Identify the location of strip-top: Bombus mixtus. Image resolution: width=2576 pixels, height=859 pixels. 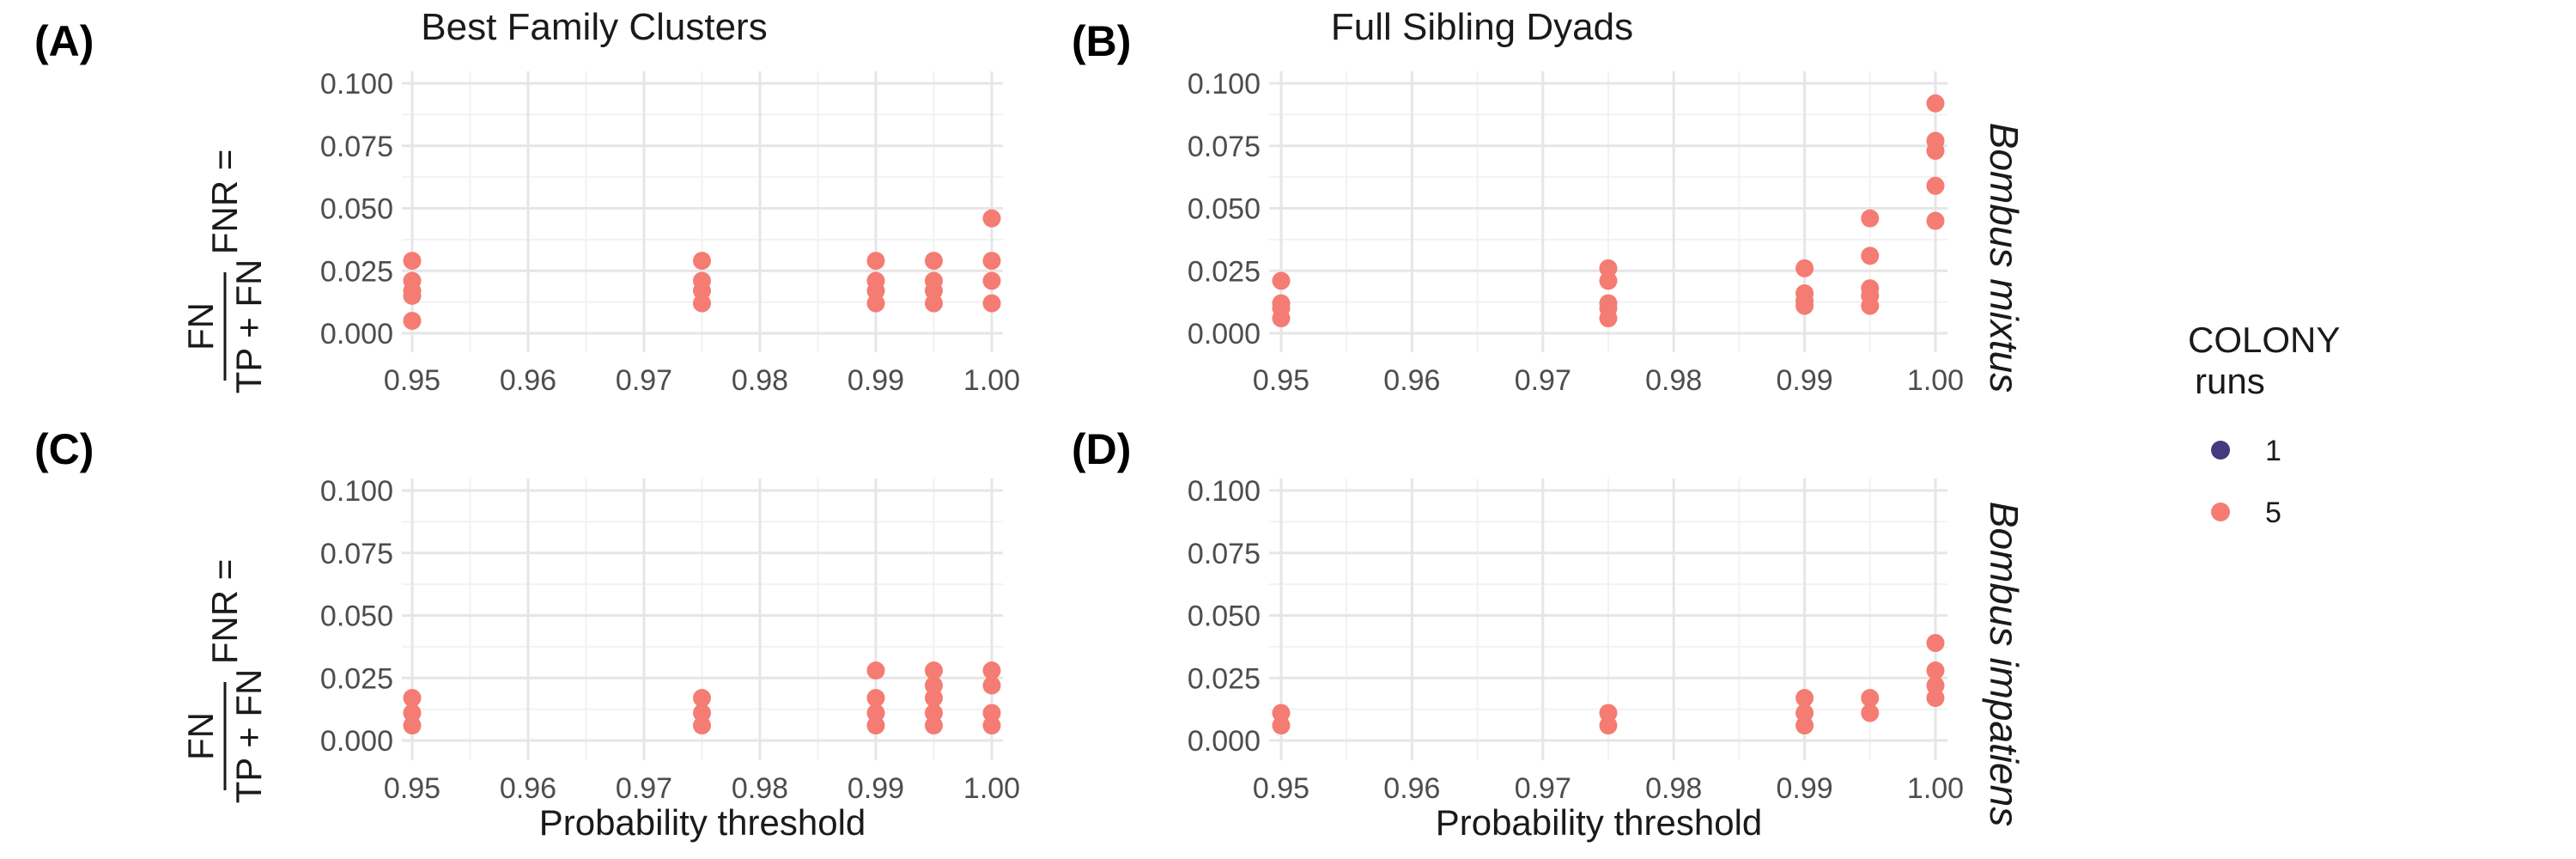
(2004, 258).